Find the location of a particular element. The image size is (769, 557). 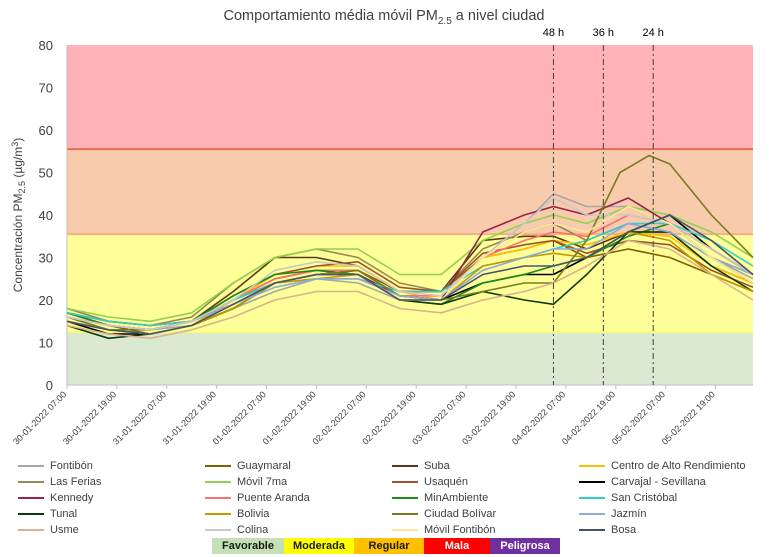

y-tick-label: 10 is located at coordinates (46, 343).